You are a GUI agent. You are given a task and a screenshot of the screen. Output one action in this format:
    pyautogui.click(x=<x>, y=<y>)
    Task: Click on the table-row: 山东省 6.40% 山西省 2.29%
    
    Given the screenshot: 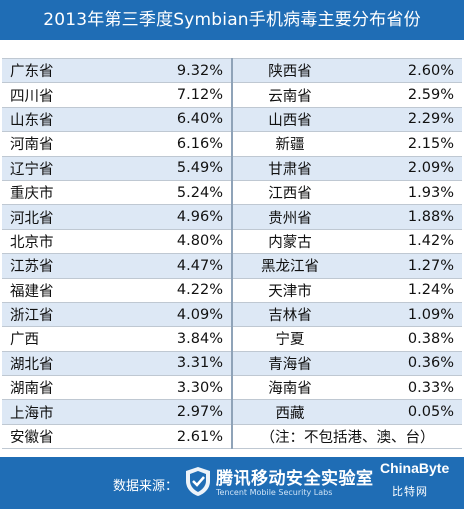 What is the action you would take?
    pyautogui.click(x=232, y=119)
    